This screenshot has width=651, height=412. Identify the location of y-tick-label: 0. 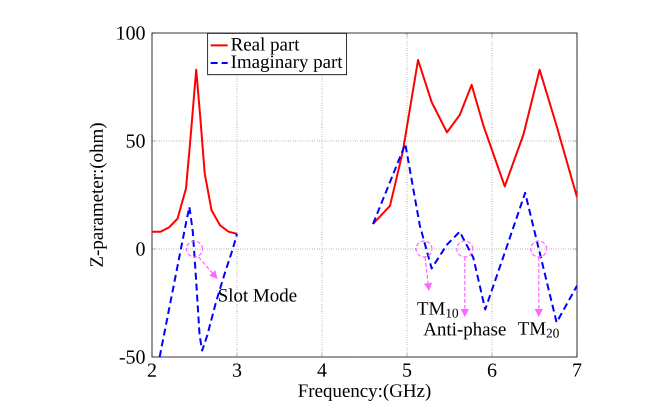
(140, 249).